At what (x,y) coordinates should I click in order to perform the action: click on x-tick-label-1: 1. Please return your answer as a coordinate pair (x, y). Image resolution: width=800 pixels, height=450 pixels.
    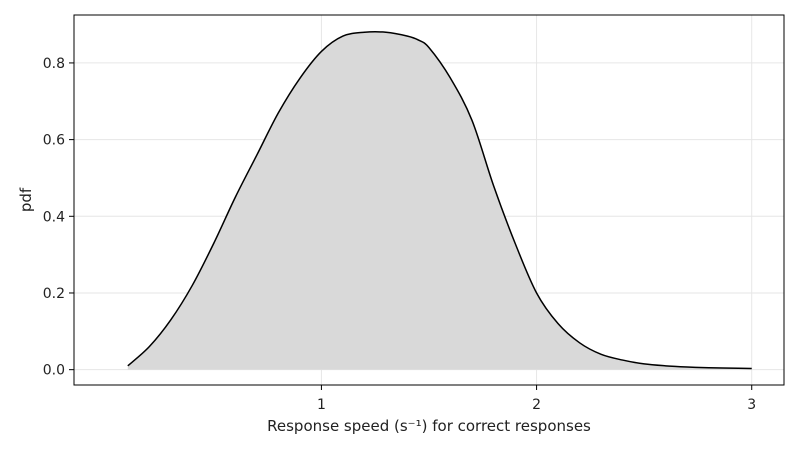
    Looking at the image, I should click on (321, 405).